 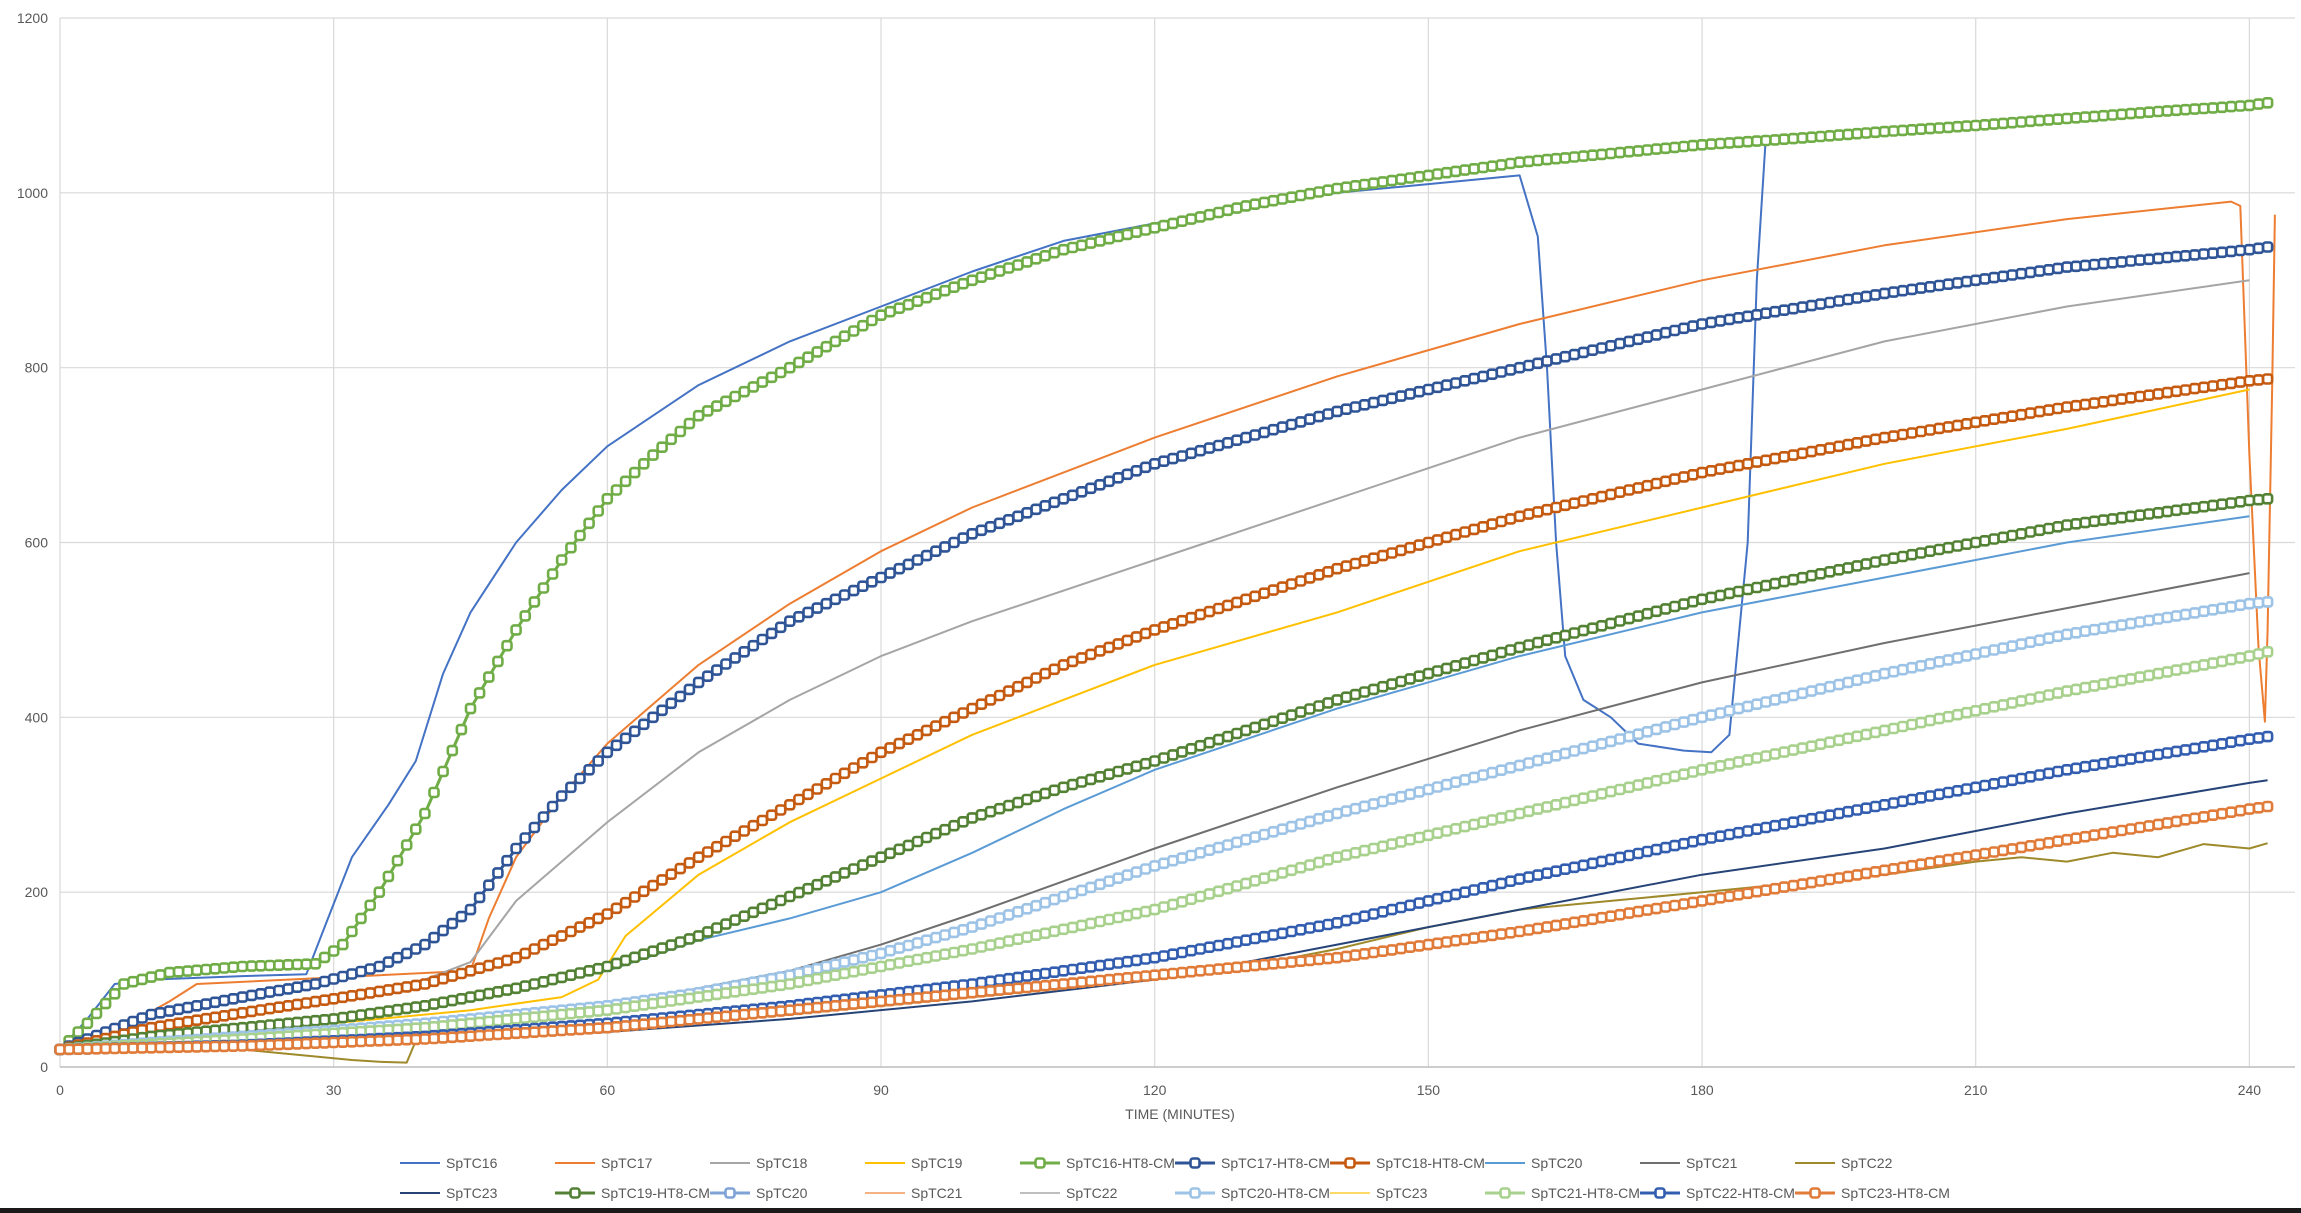 What do you see at coordinates (2250, 1090) in the screenshot?
I see `x-tick-label: 240` at bounding box center [2250, 1090].